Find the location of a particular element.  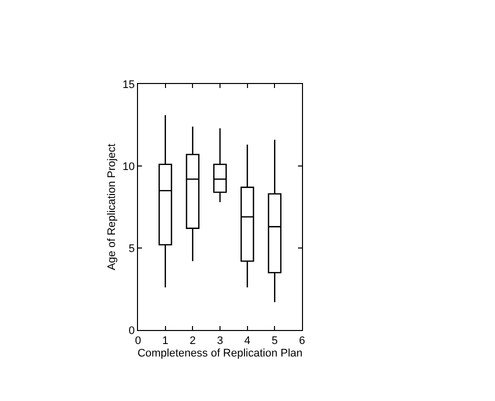

x-tick-label: 2 is located at coordinates (193, 341).